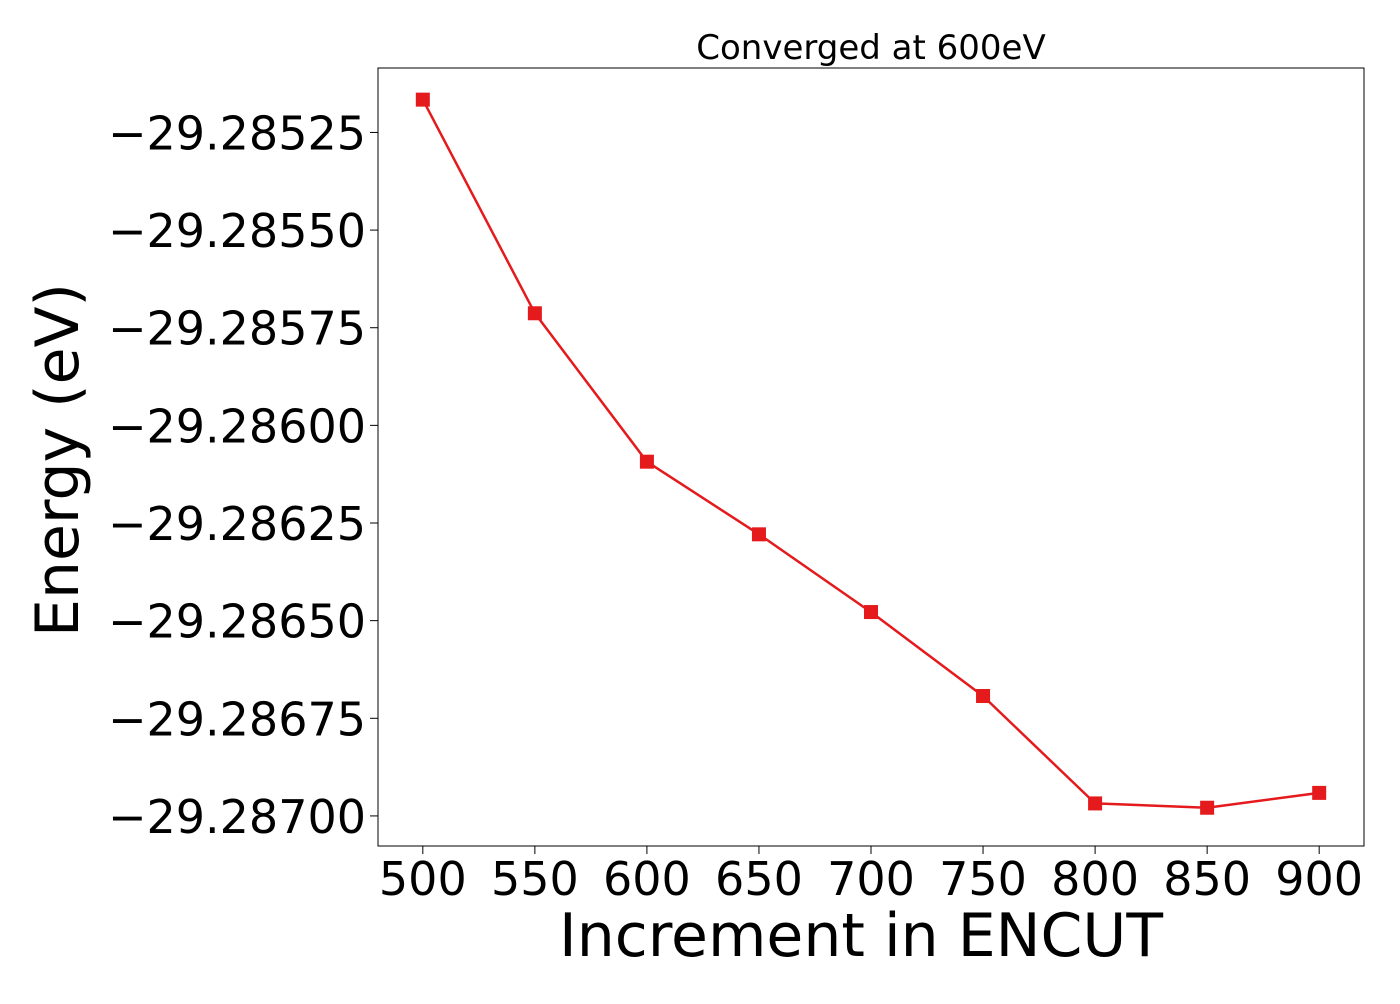 The width and height of the screenshot is (1400, 1004). Describe the element at coordinates (237, 817) in the screenshot. I see `y-tick-label: −29.28700` at that location.